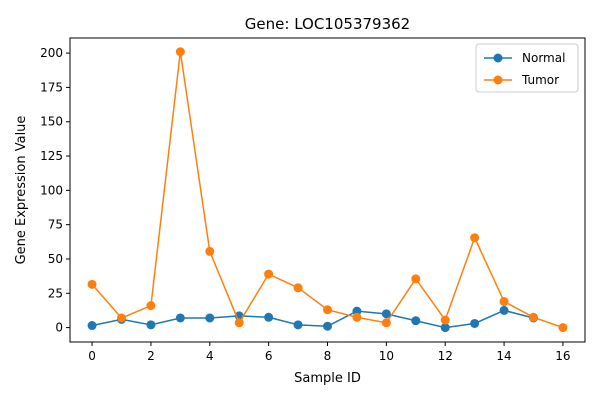 Image resolution: width=600 pixels, height=400 pixels. Describe the element at coordinates (527, 68) in the screenshot. I see `legend: Normal Tumor` at that location.